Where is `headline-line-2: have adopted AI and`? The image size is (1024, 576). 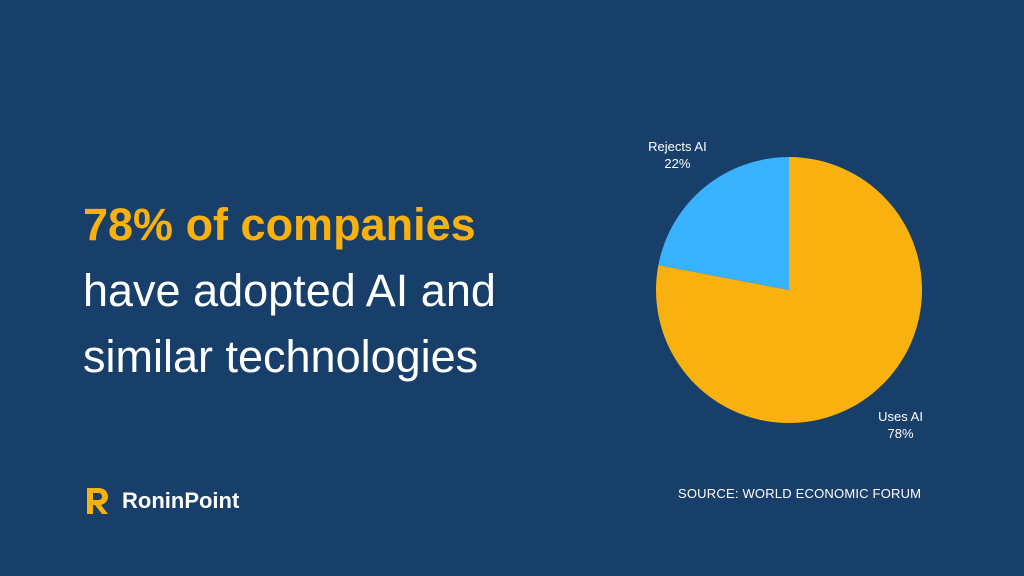 headline-line-2: have adopted AI and is located at coordinates (289, 290).